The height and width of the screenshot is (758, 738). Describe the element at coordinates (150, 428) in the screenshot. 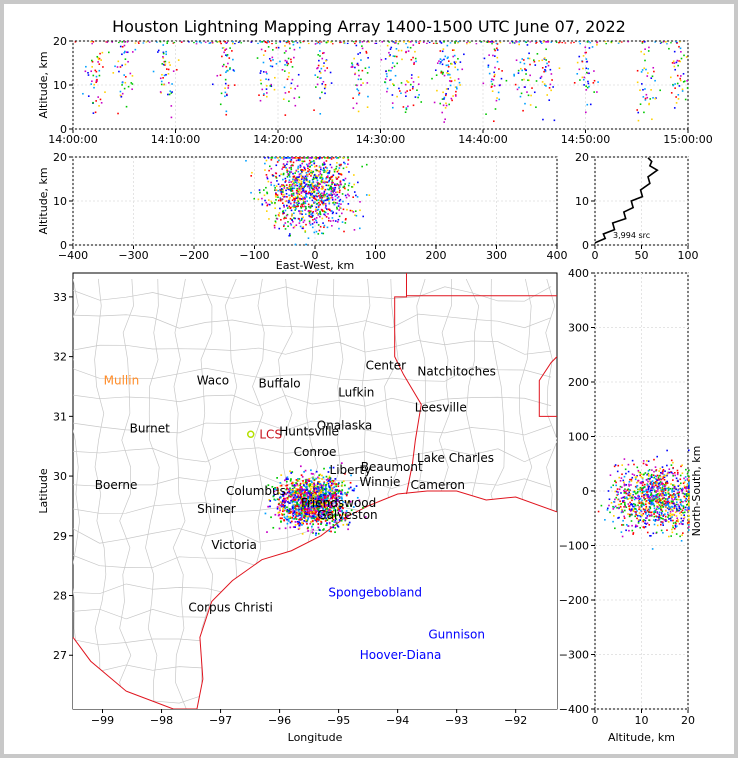

I see `place-label: Burnet` at that location.